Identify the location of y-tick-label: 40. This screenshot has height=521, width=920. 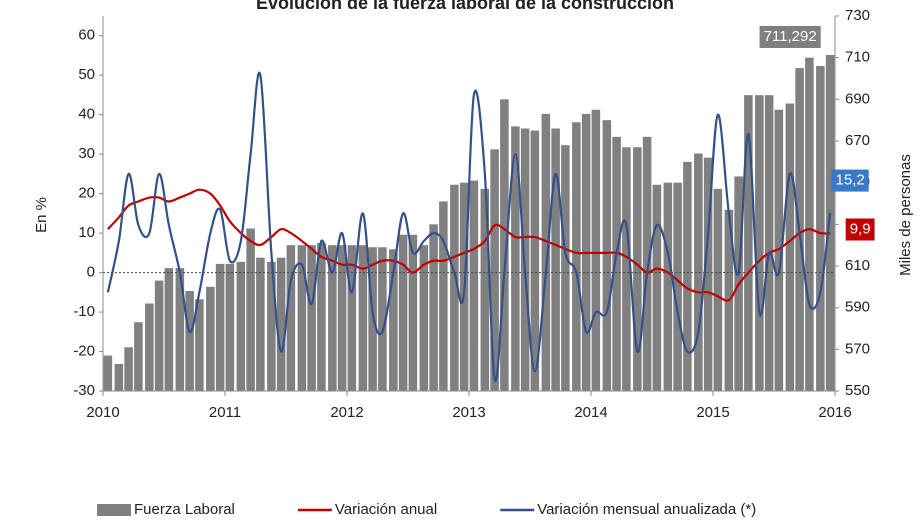
(86, 114).